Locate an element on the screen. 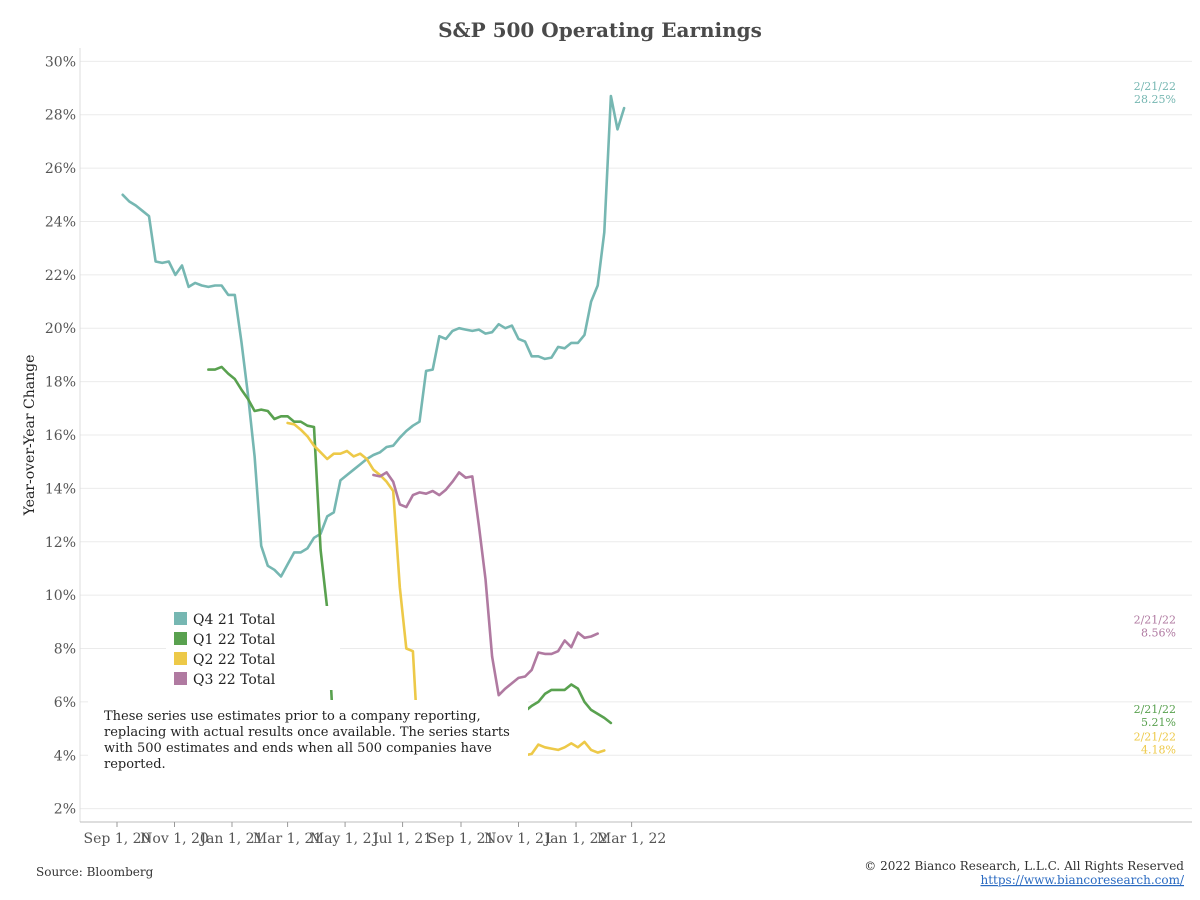  y-tick-label: 20% is located at coordinates (60, 329).